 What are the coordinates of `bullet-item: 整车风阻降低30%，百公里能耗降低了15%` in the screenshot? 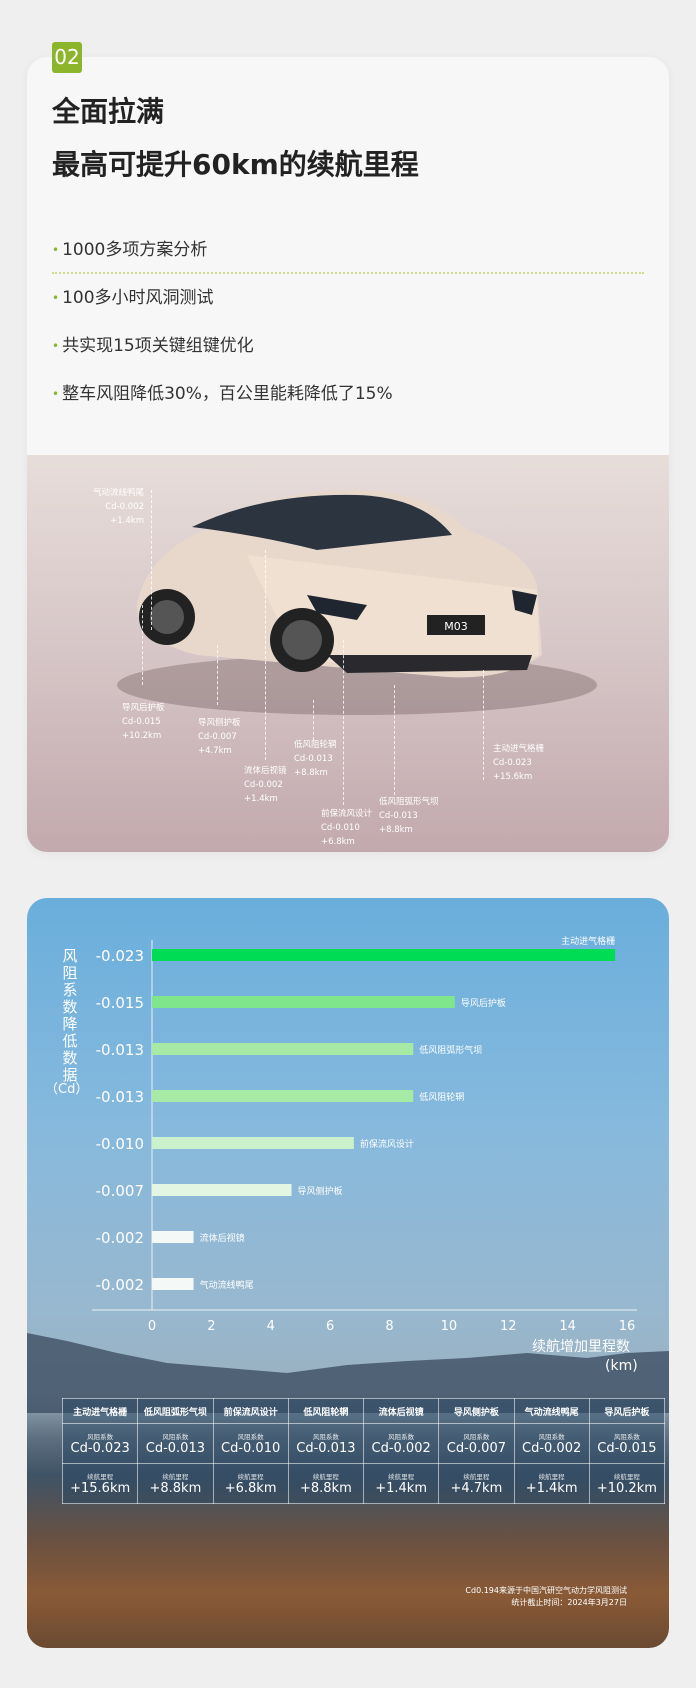 It's located at (222, 391).